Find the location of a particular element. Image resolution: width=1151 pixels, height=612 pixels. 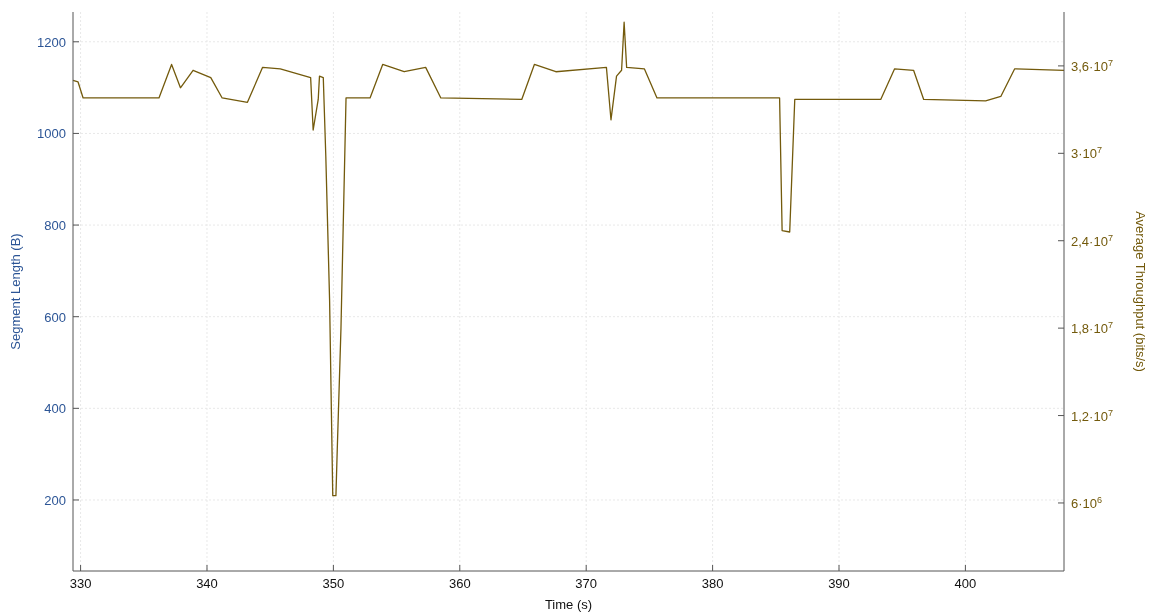

y2-tick-label: 2,4·10$^{7}$ is located at coordinates (1092, 240).